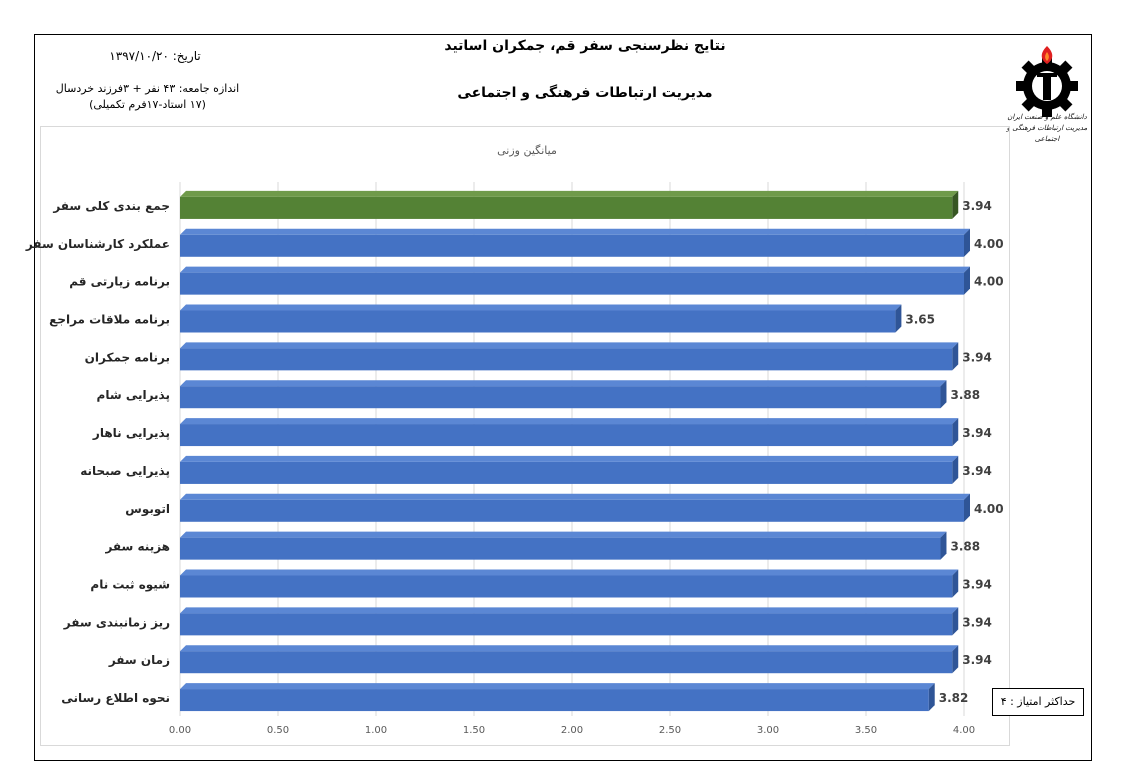 Image resolution: width=1125 pixels, height=775 pixels. What do you see at coordinates (572, 730) in the screenshot?
I see `x-tick-label: 2.00` at bounding box center [572, 730].